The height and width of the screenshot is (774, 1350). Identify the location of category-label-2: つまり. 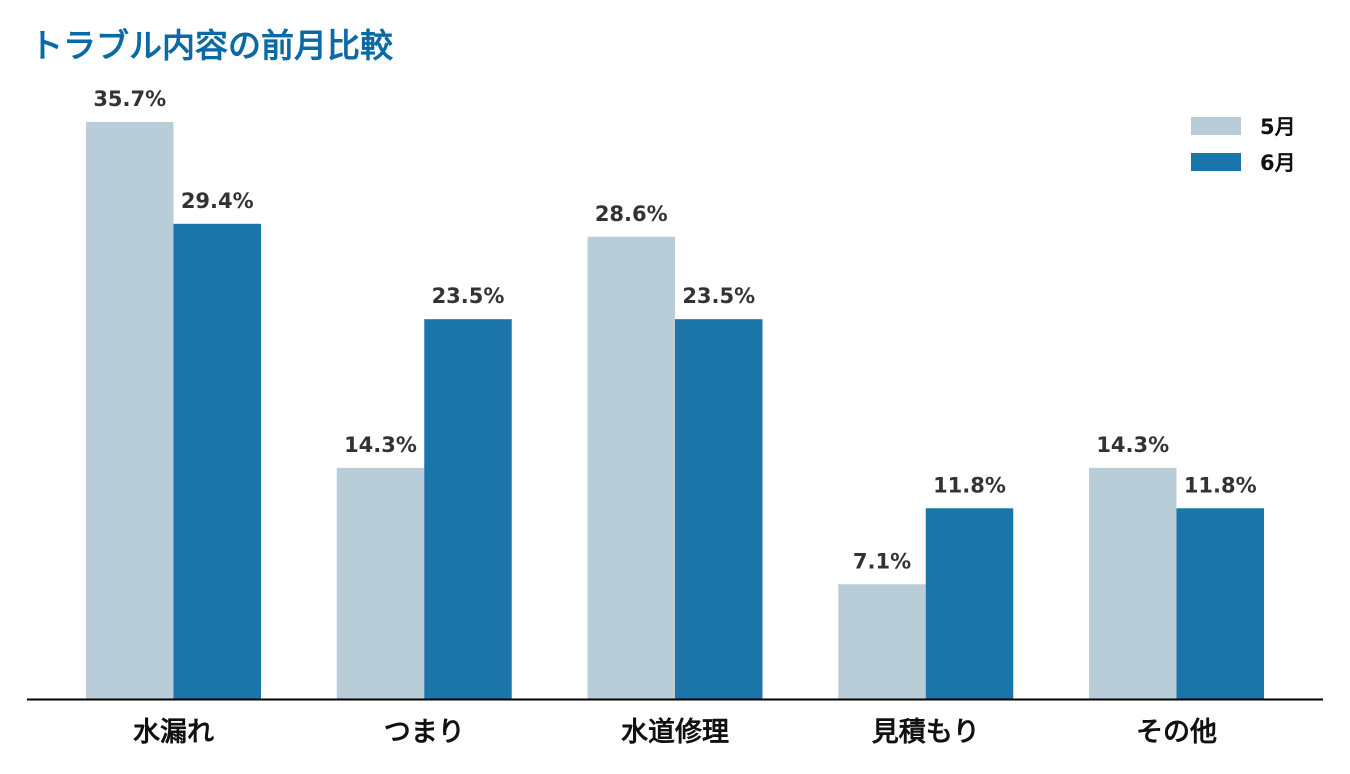
(424, 732).